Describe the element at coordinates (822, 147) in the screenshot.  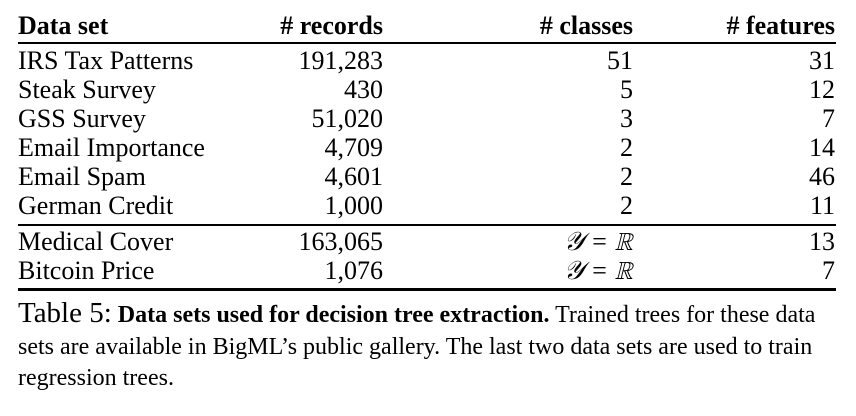
I see `cell-features: 14` at that location.